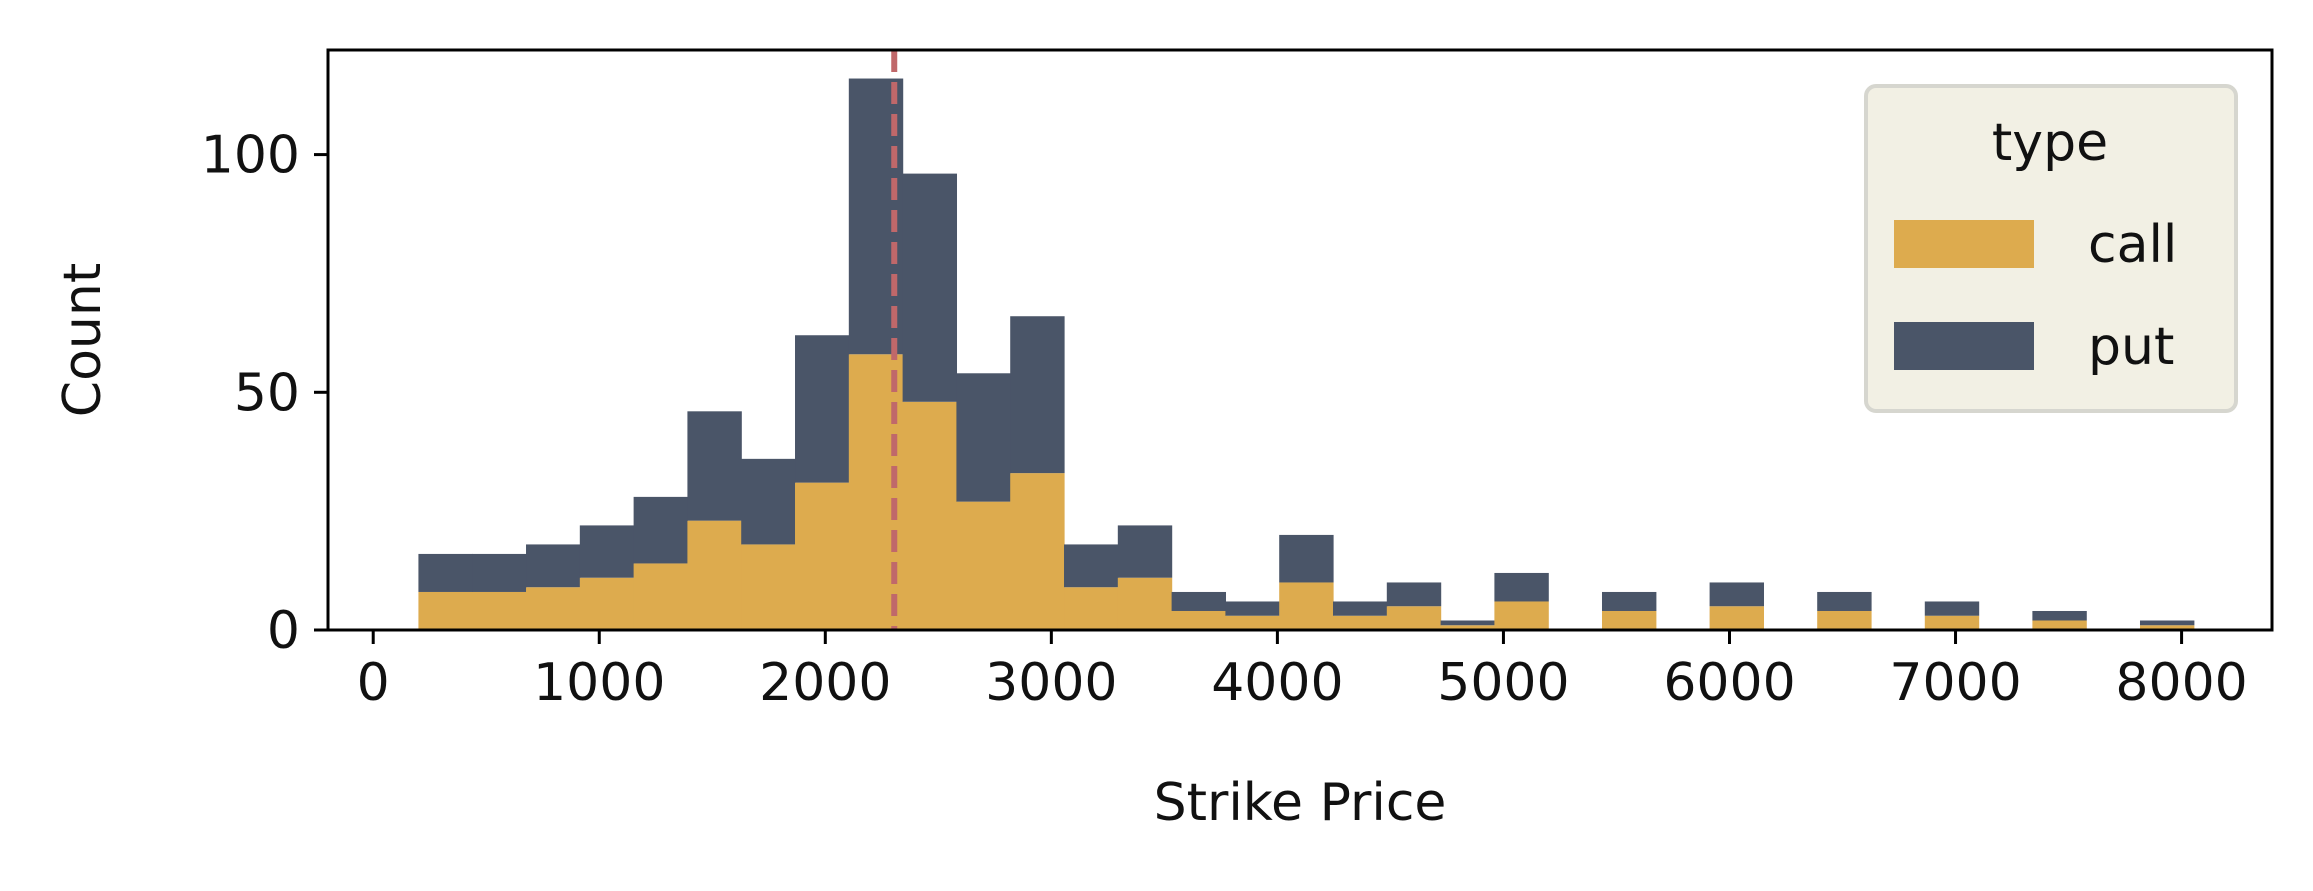 This screenshot has width=2313, height=891. Describe the element at coordinates (825, 683) in the screenshot. I see `x-tick-label-2: 2000` at that location.